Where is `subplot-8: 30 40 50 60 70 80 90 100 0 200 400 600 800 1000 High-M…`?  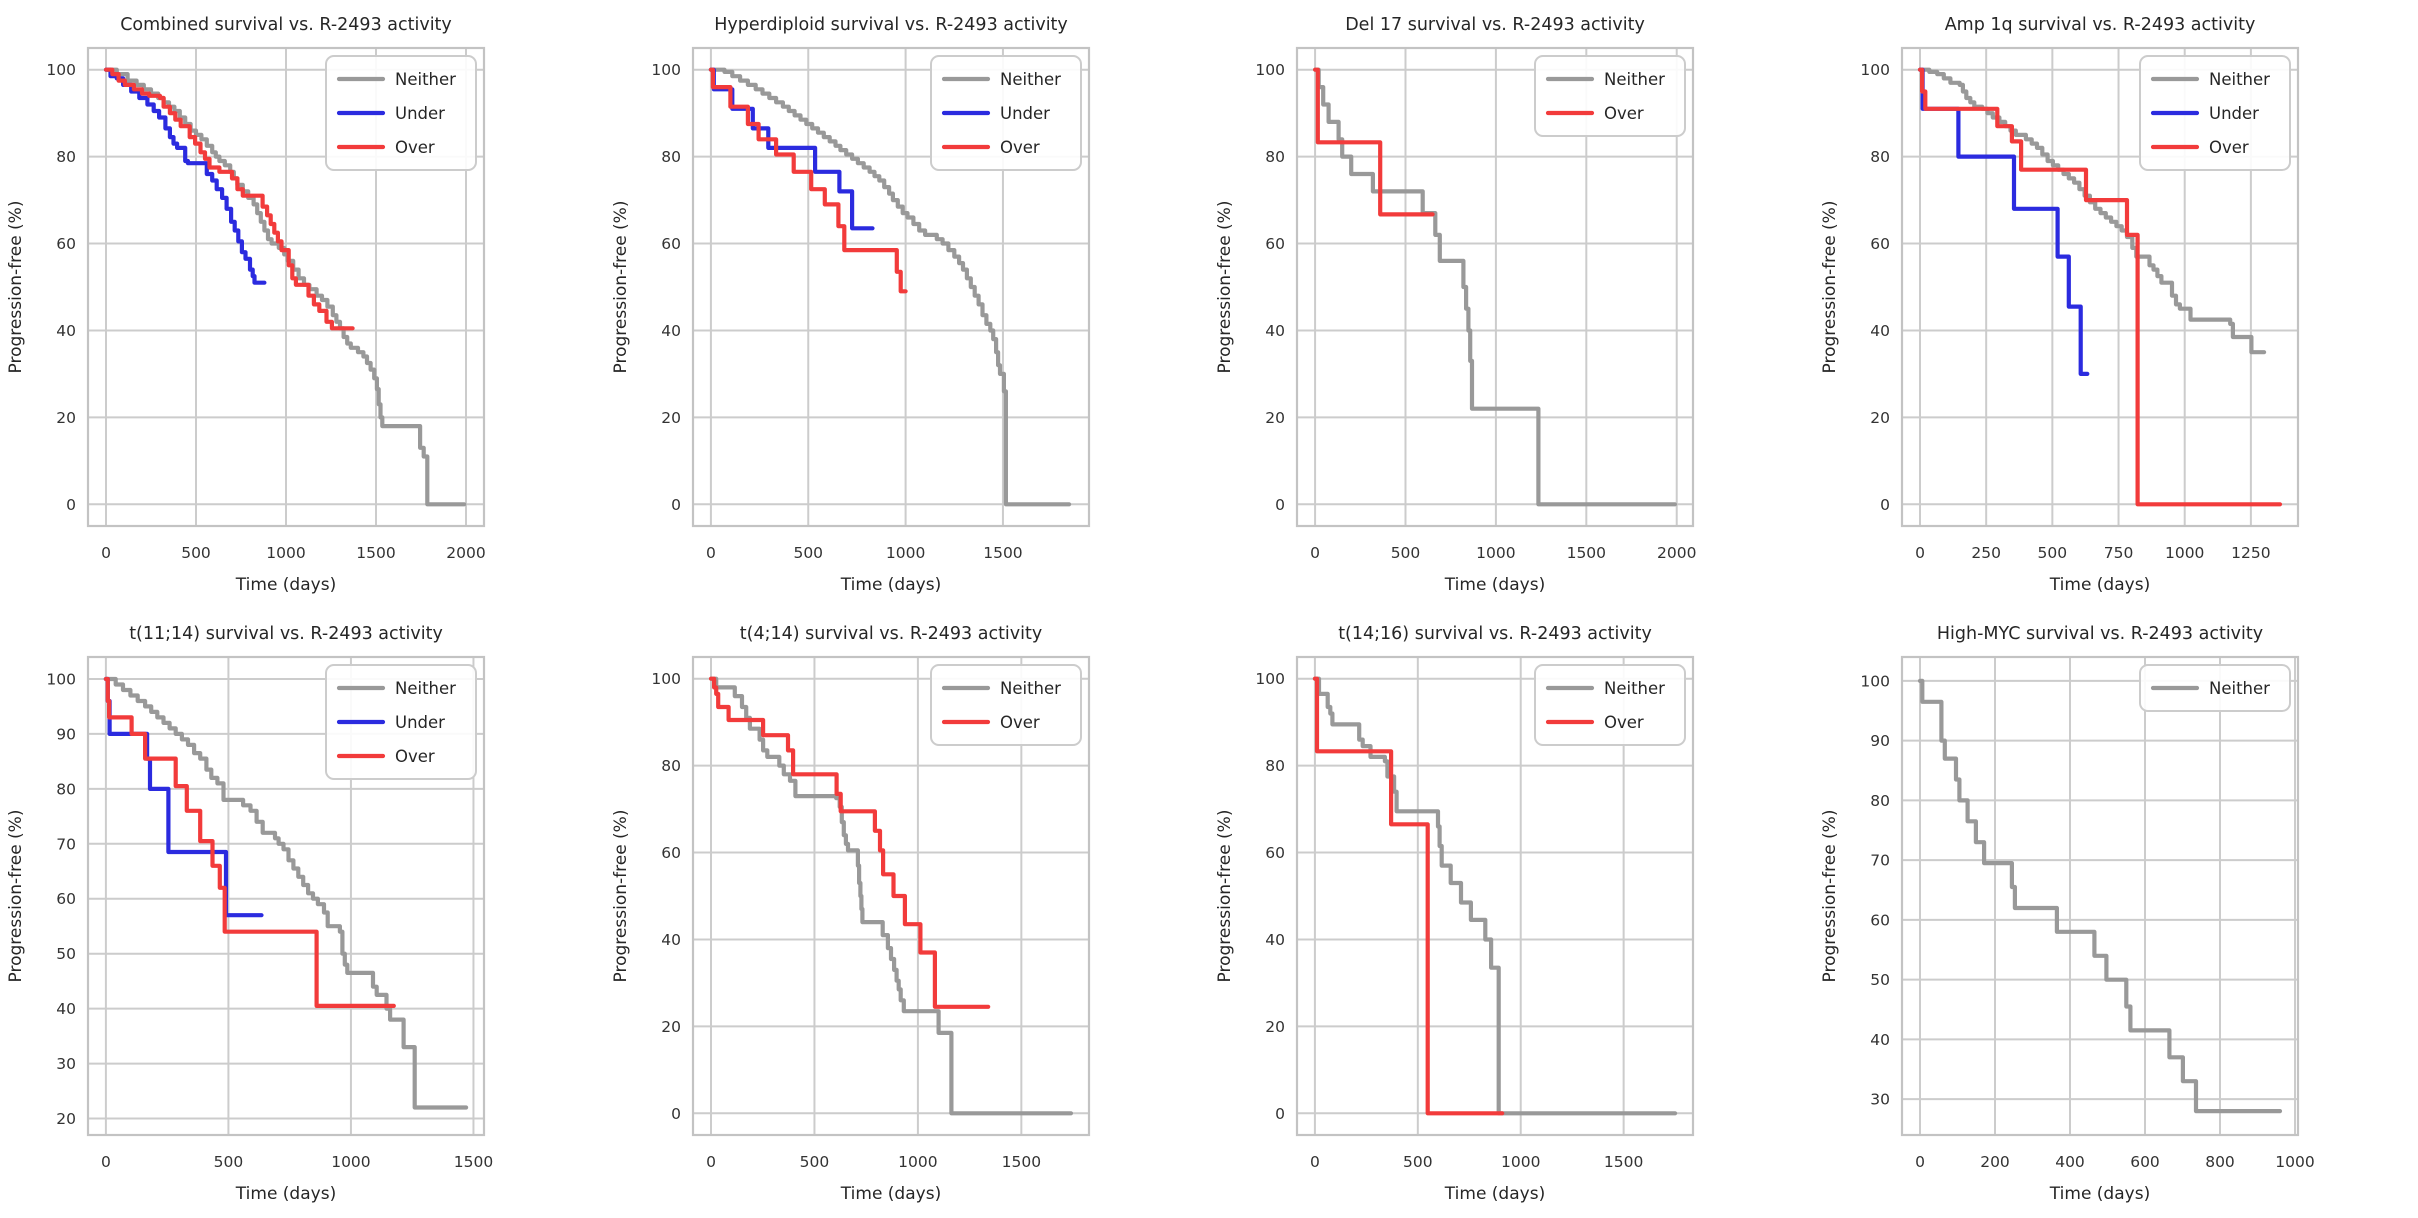
subplot-8: 30 40 50 60 70 80 90 100 0 200 400 600 800 1000 High-M… is located at coordinates (2116, 913).